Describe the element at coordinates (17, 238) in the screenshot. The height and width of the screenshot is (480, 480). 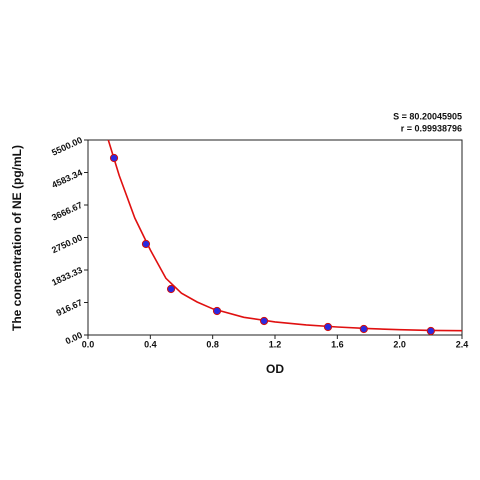
I see `y-axis-title: The concentration of NE (pg/mL)` at that location.